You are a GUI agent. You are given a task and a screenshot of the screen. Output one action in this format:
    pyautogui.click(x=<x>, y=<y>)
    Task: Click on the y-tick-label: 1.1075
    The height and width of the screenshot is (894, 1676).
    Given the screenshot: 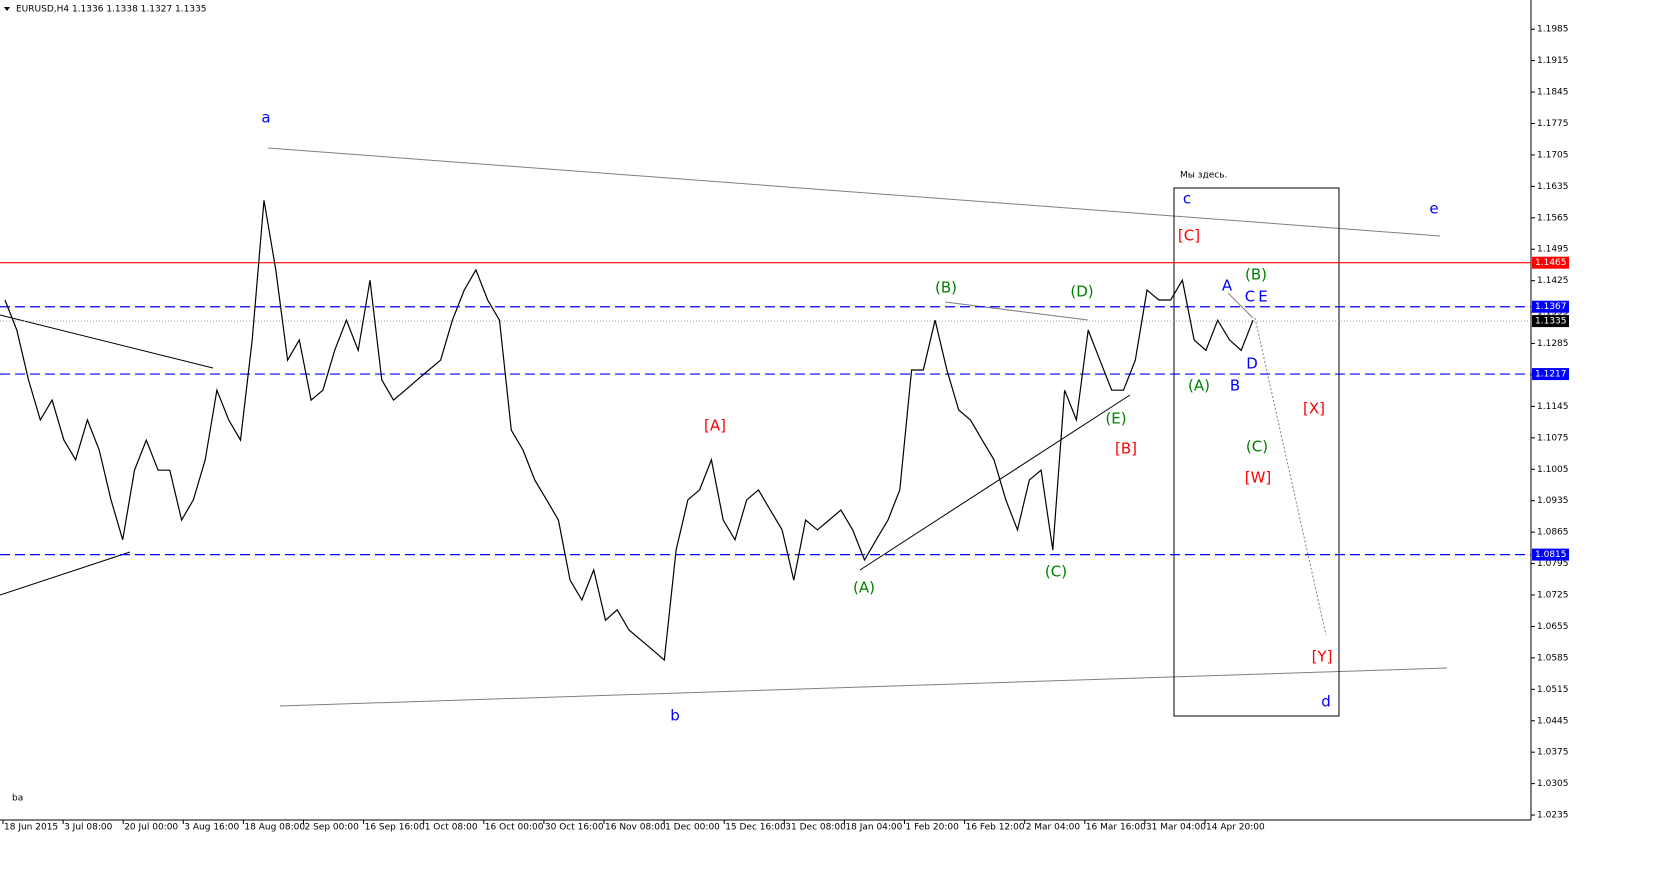 What is the action you would take?
    pyautogui.click(x=1553, y=438)
    